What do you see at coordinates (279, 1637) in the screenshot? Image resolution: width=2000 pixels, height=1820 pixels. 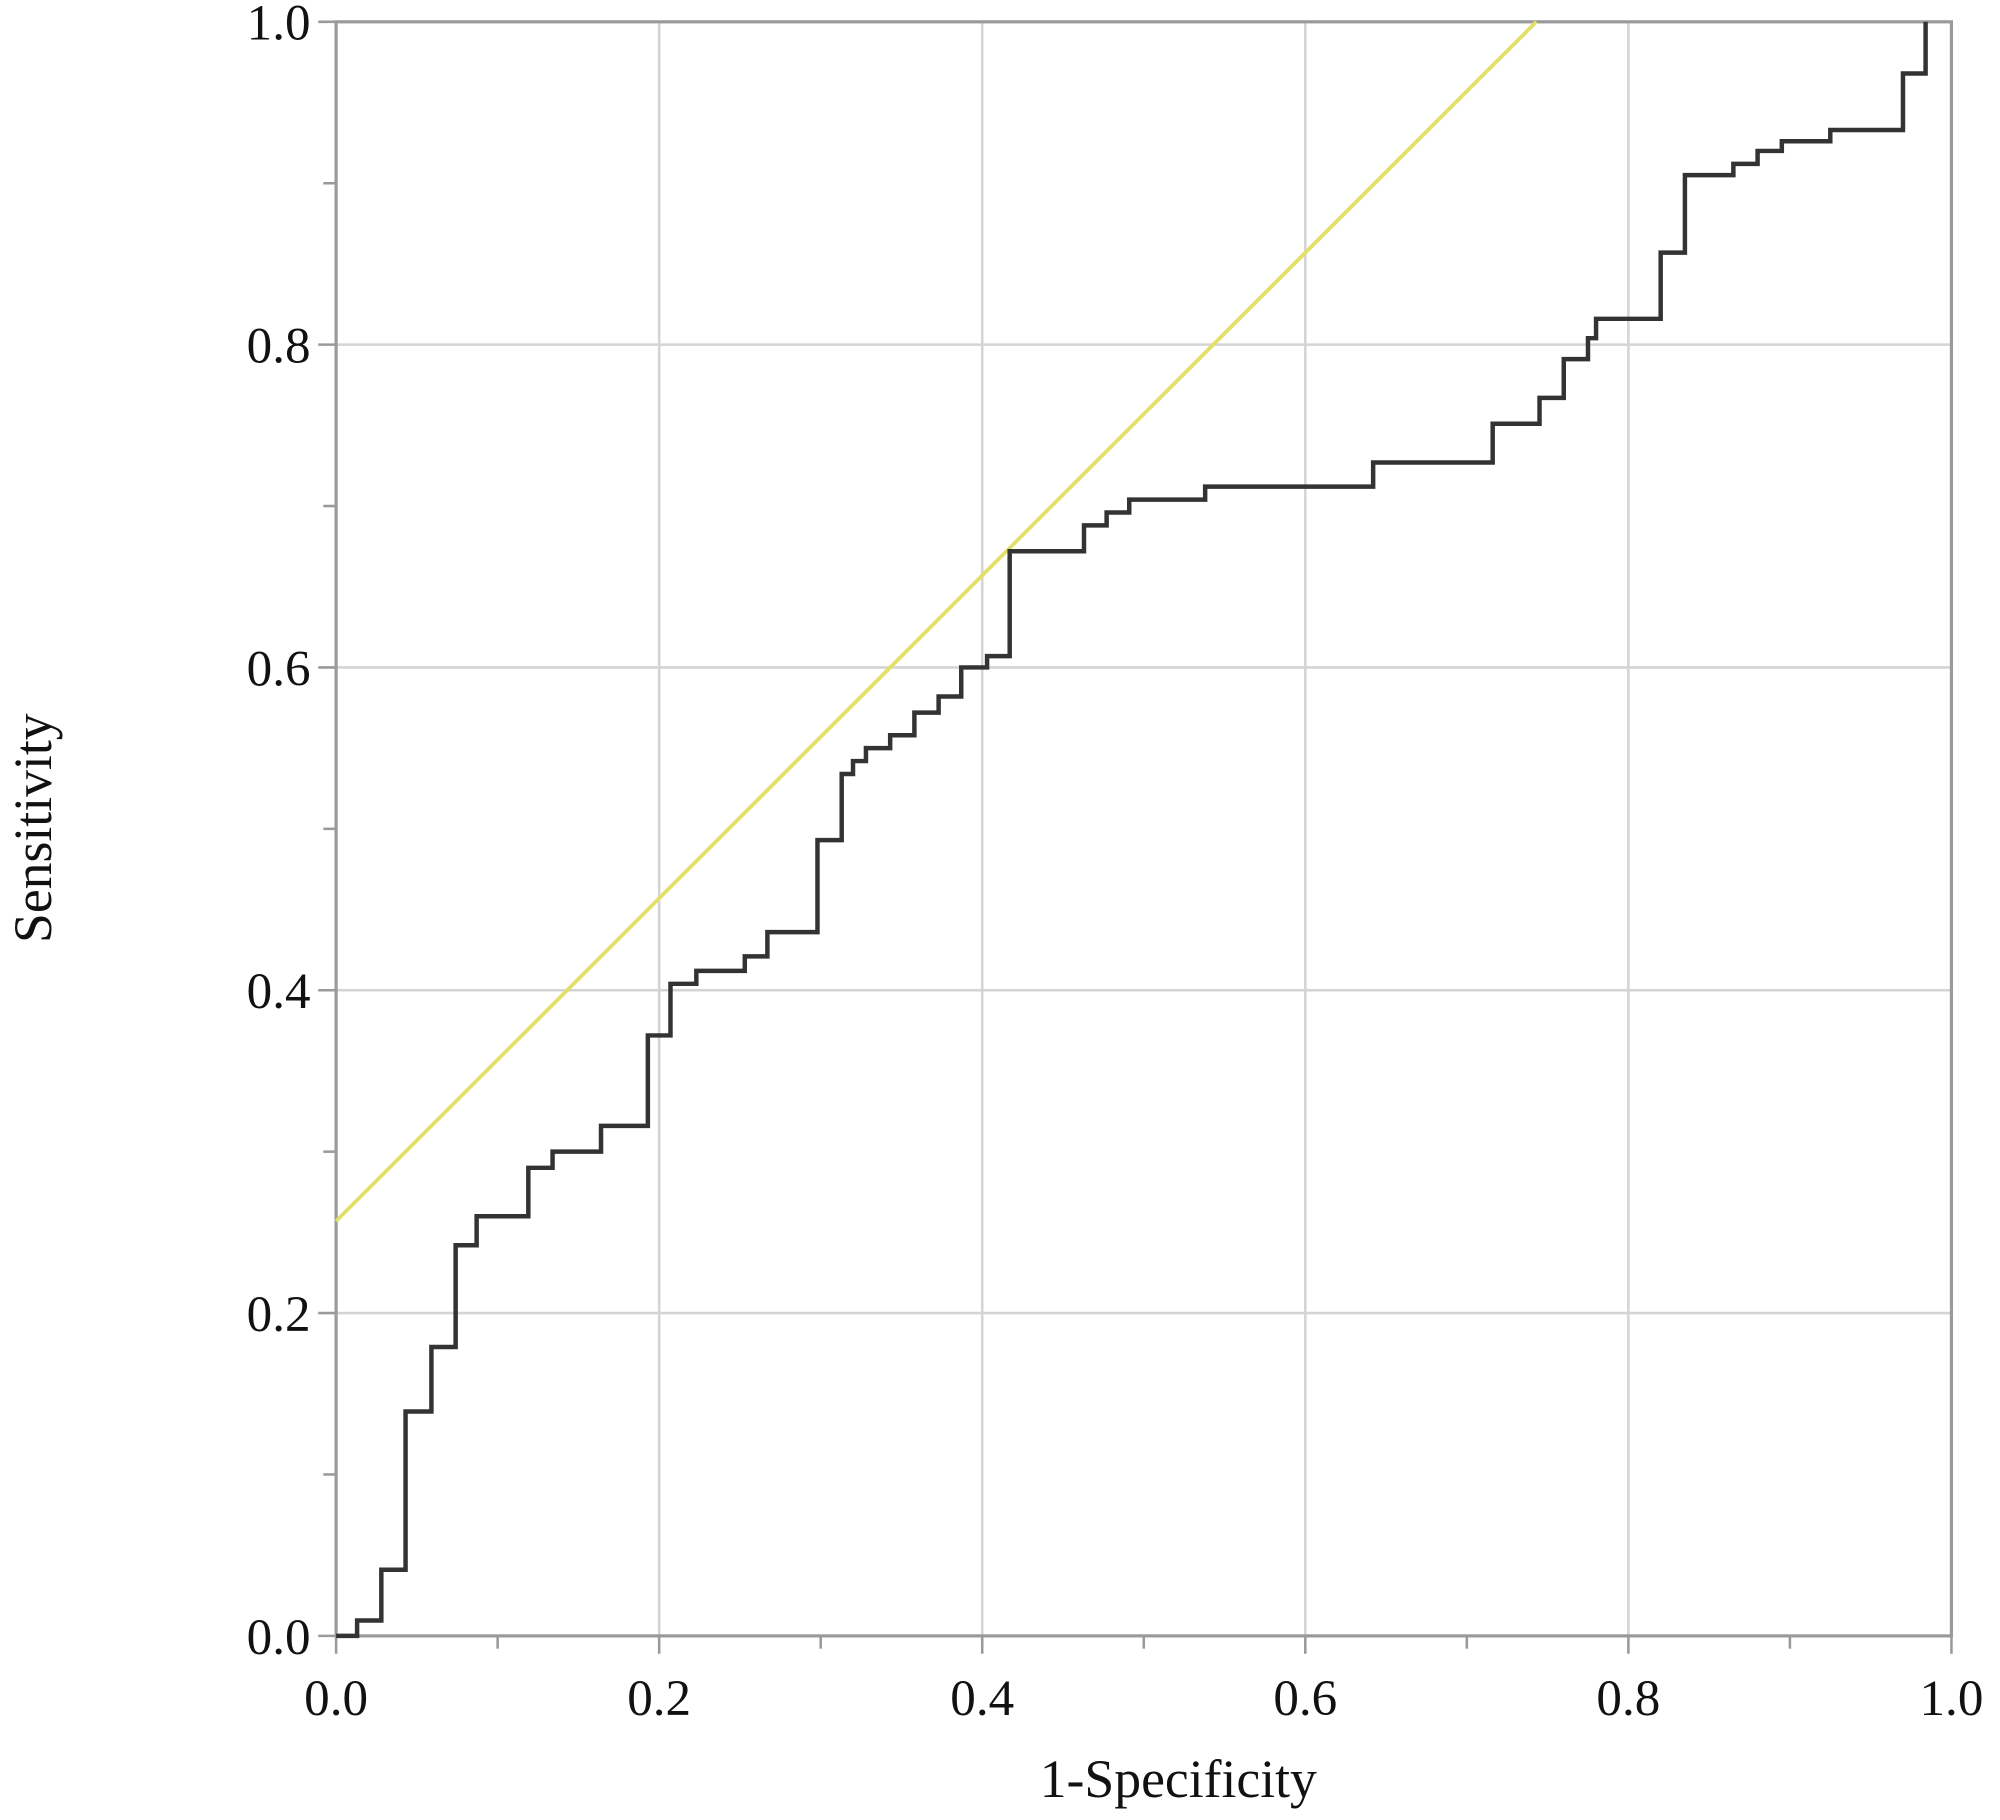 I see `y-tick-label: 0.0` at bounding box center [279, 1637].